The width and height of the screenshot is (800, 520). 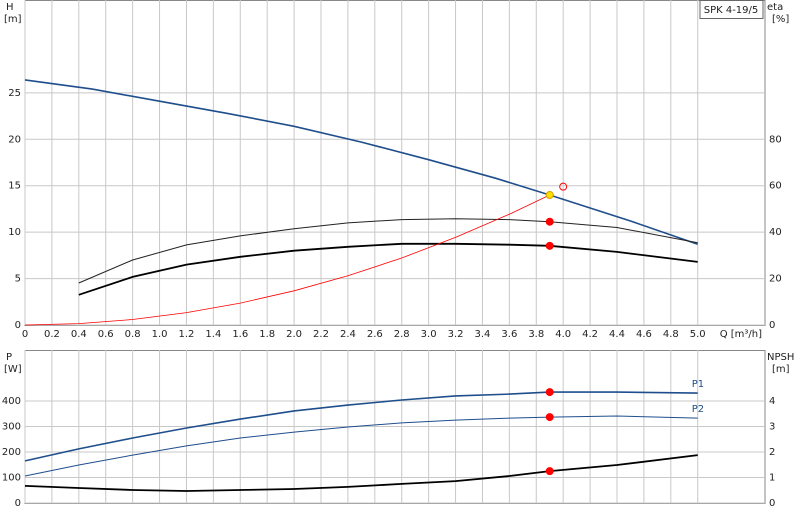 What do you see at coordinates (11, 452) in the screenshot?
I see `y-tick-label: 200` at bounding box center [11, 452].